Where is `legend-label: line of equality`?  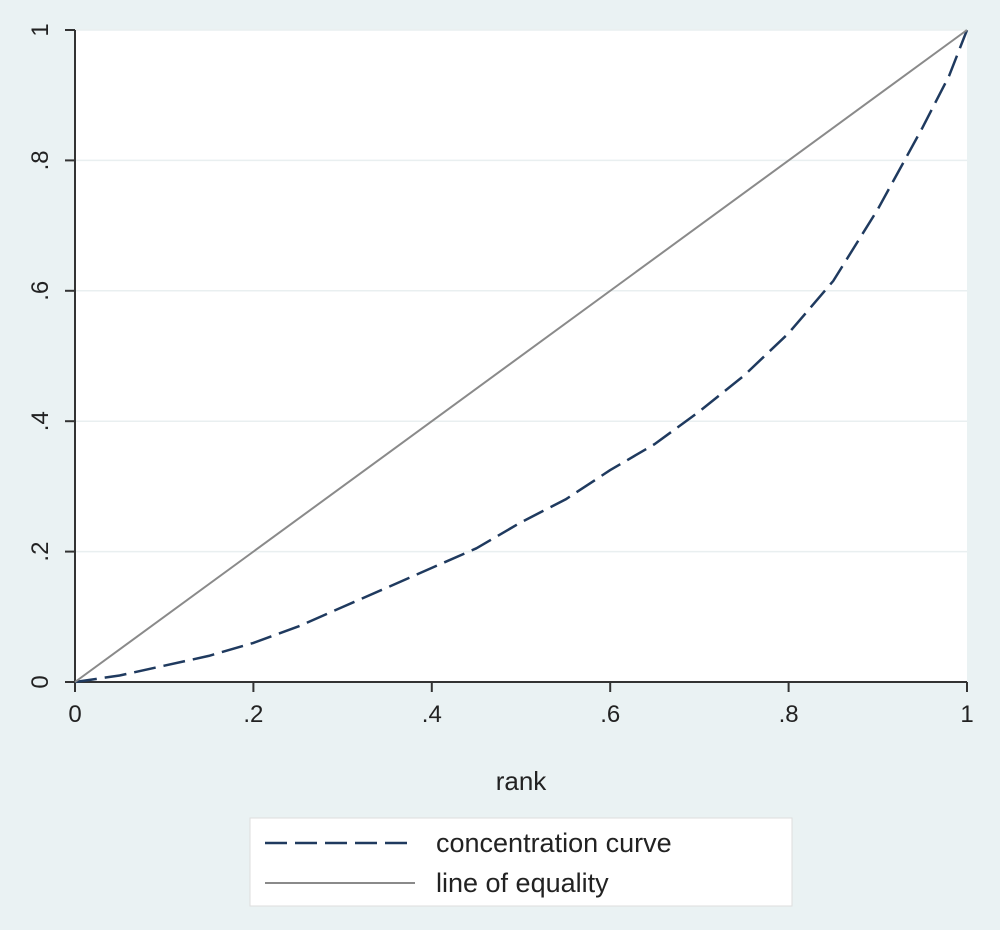 legend-label: line of equality is located at coordinates (522, 883).